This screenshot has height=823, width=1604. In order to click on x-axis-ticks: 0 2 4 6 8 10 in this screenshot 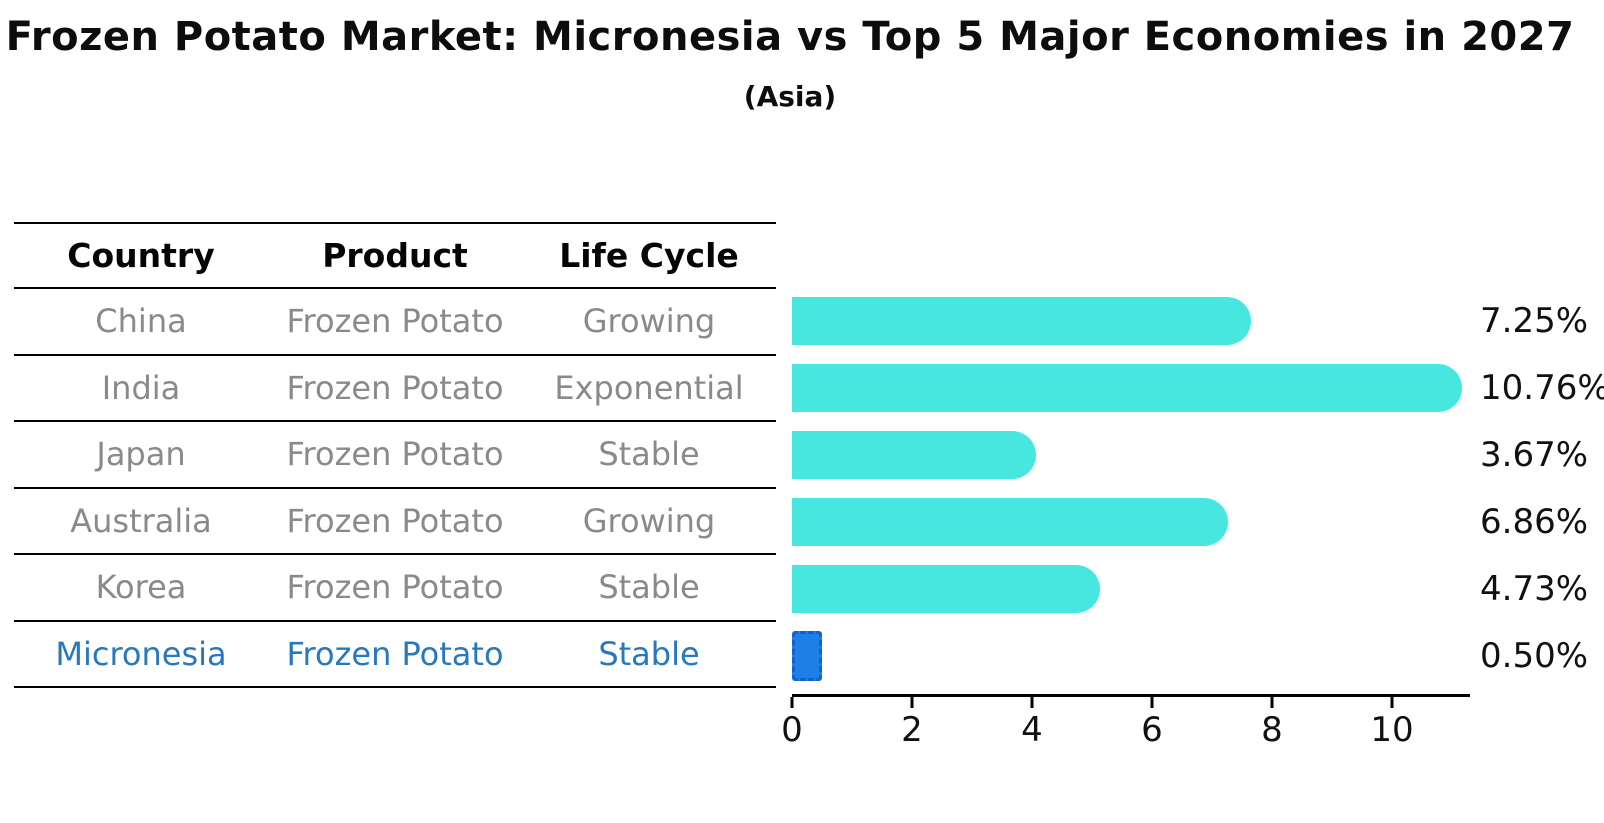, I will do `click(1125, 724)`.